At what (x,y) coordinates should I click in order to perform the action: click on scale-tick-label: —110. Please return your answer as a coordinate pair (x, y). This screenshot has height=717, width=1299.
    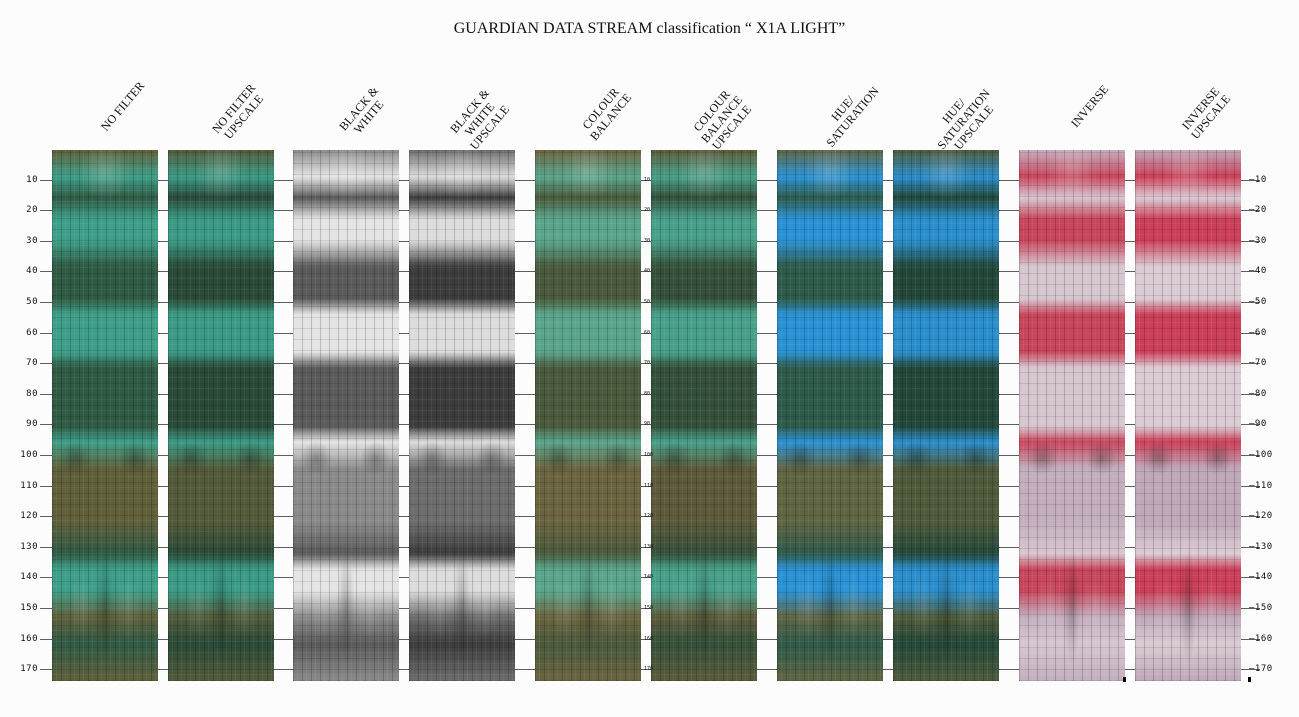
    Looking at the image, I should click on (1261, 486).